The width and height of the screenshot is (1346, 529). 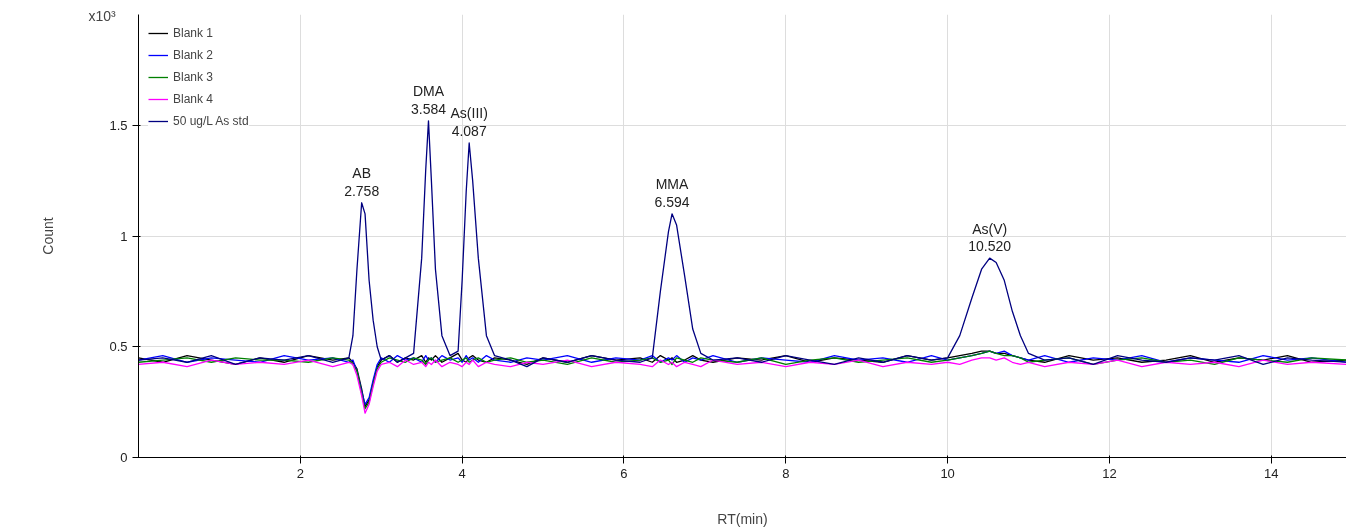 I want to click on x-tick-label: 2, so click(x=300, y=473).